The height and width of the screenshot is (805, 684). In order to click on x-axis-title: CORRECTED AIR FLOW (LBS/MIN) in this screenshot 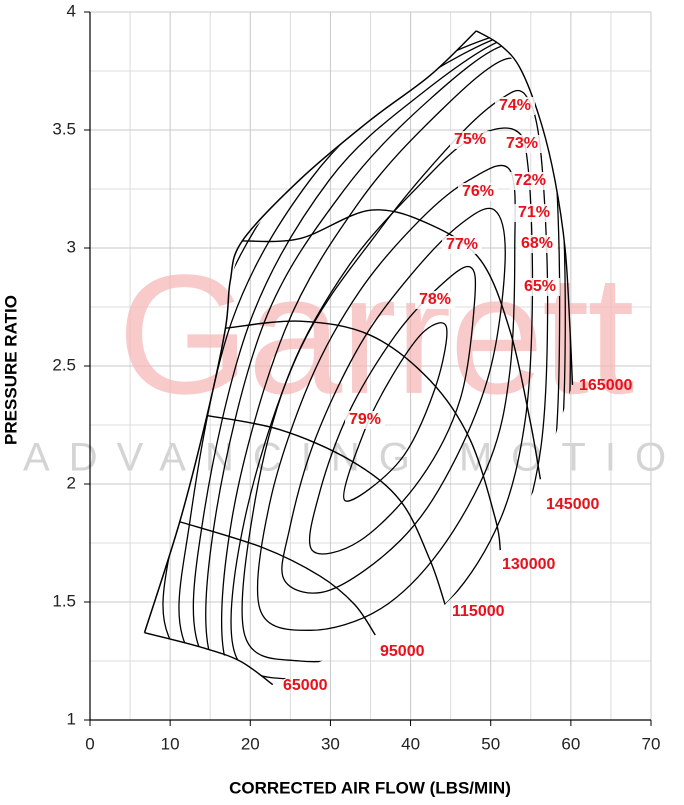, I will do `click(370, 787)`.